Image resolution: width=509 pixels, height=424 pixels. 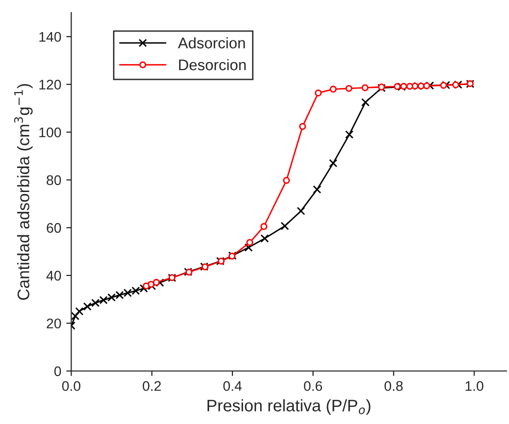 I want to click on legend-label: Desorcion, so click(x=212, y=64).